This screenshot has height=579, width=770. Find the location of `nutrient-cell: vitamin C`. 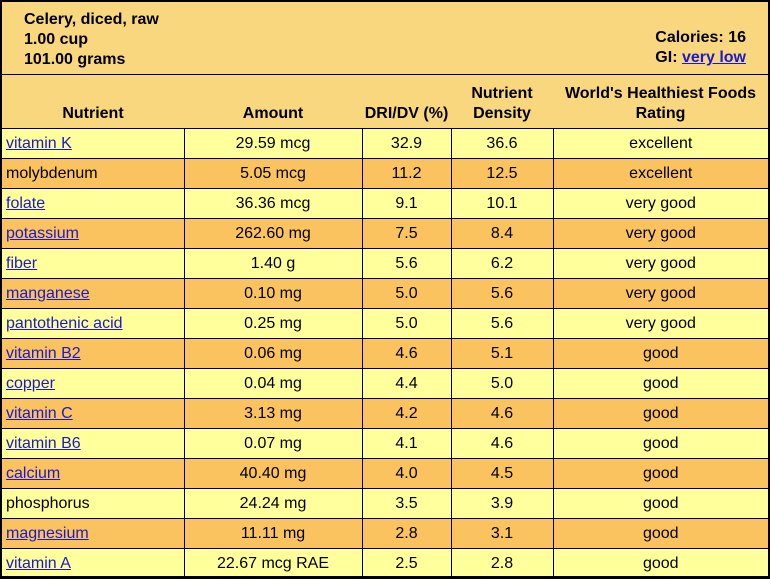

nutrient-cell: vitamin C is located at coordinates (93, 413).